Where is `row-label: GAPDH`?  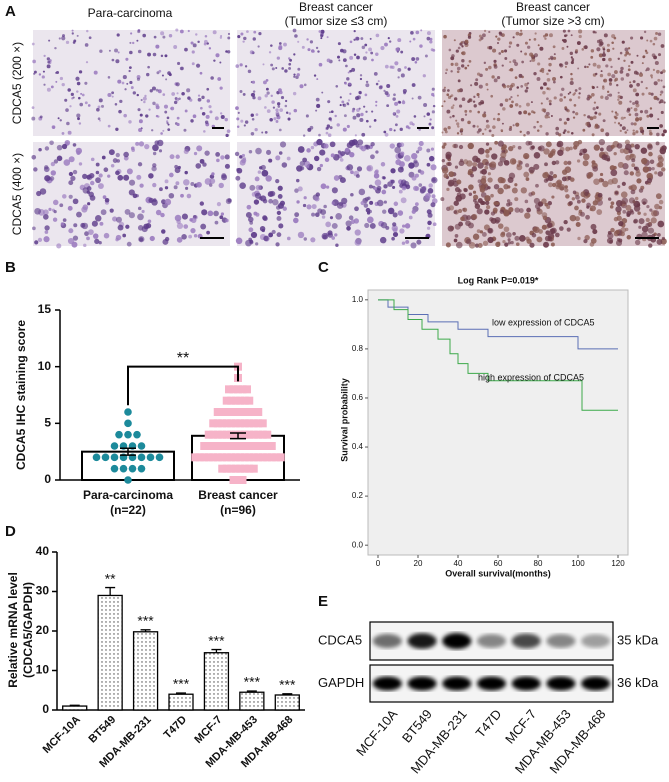
row-label: GAPDH is located at coordinates (341, 682).